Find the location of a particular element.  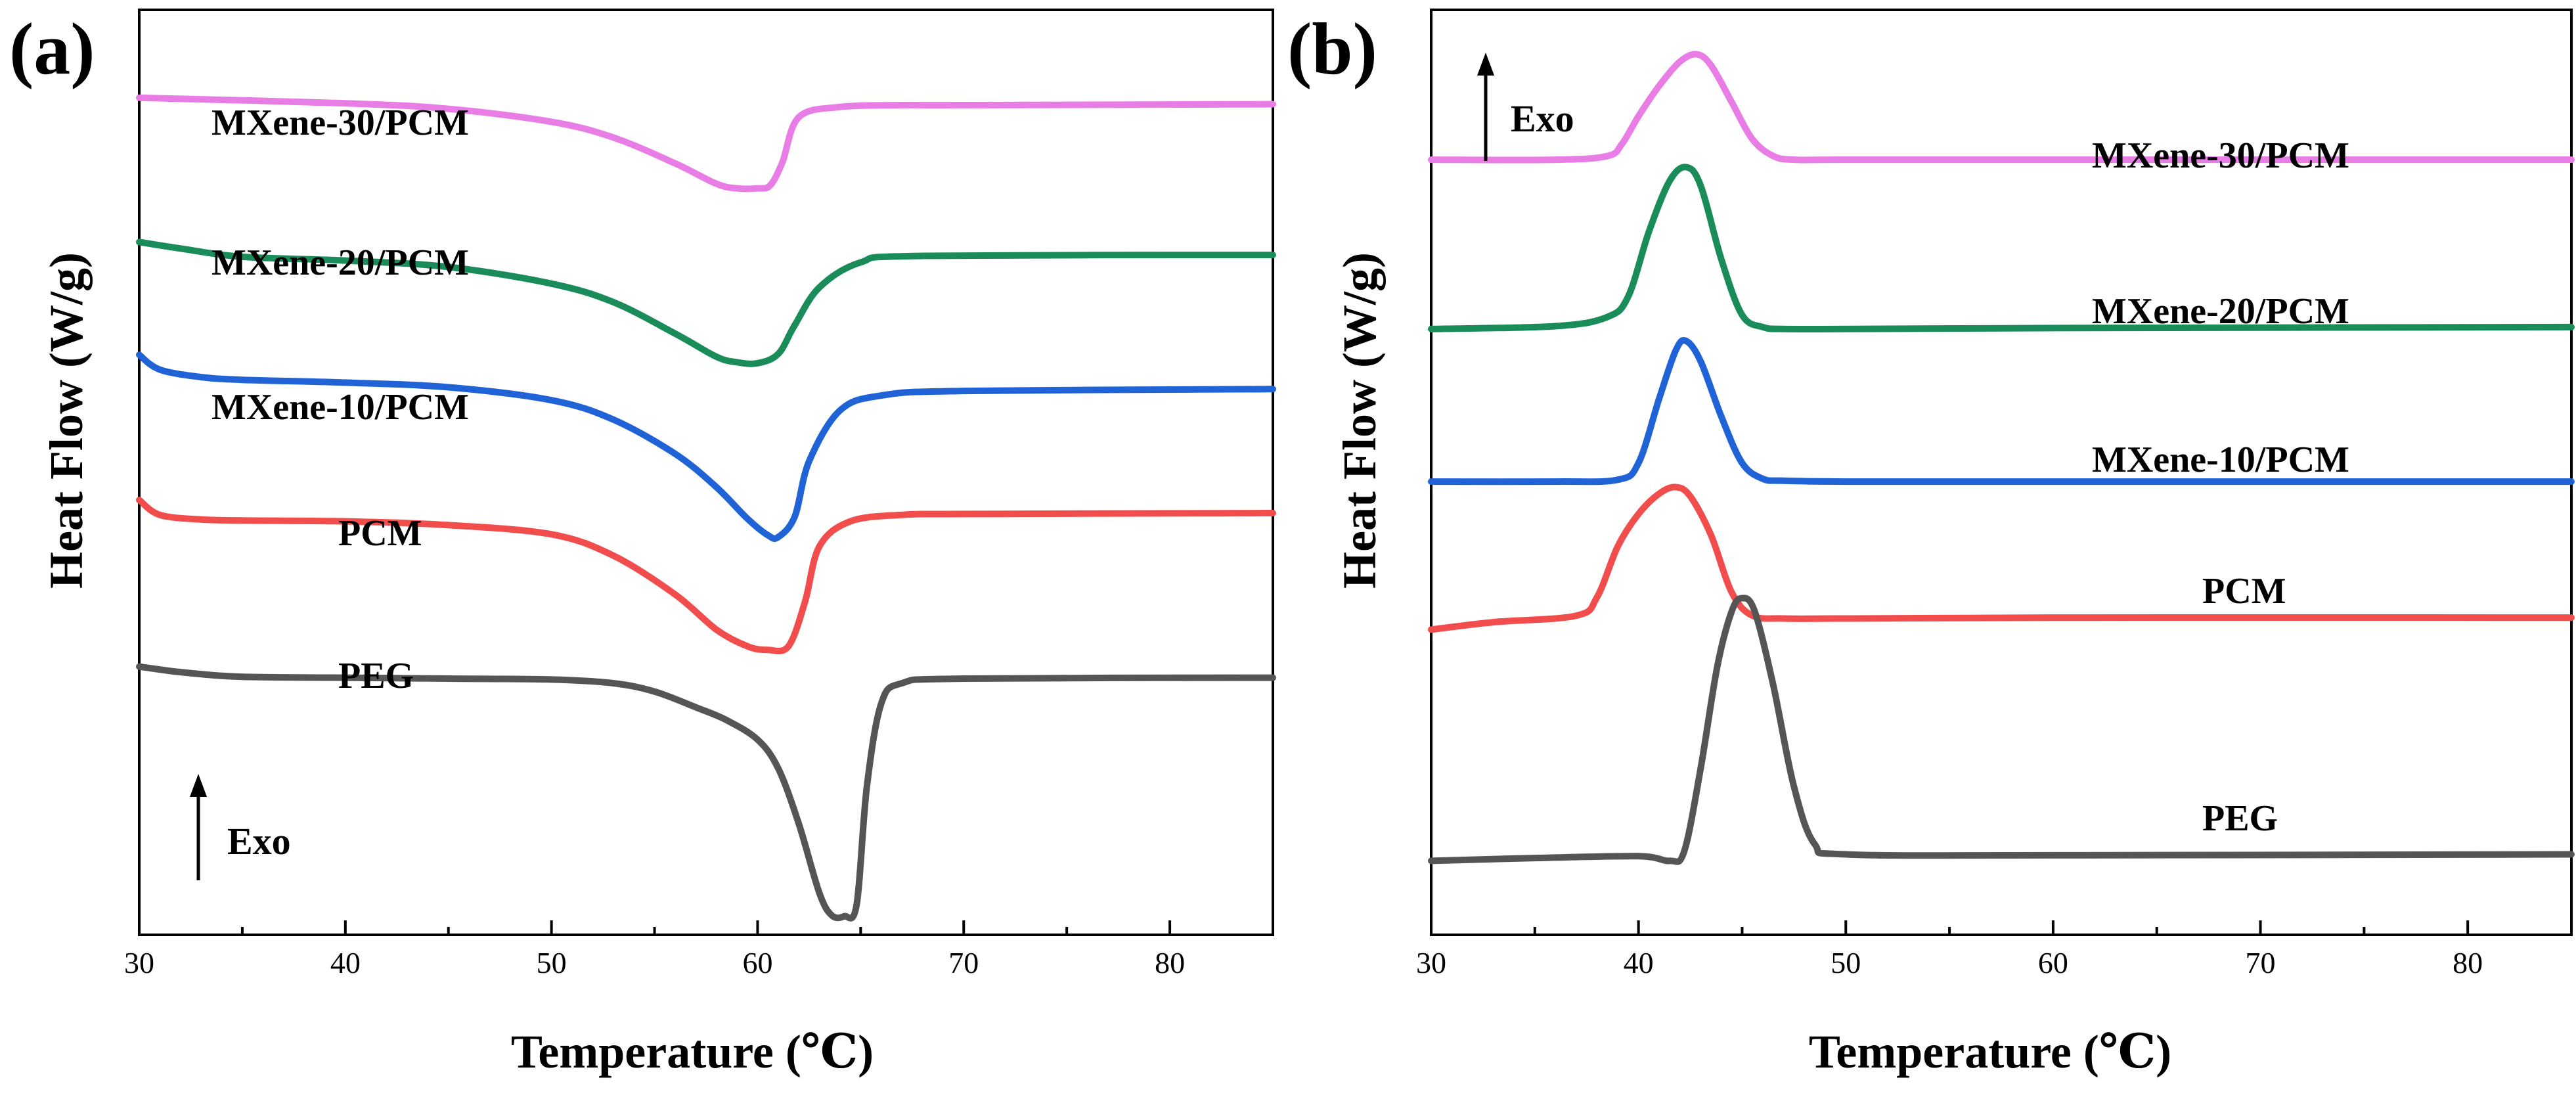

panel-b-label-mxene-10-pcm: MXene-10/PCM is located at coordinates (2220, 459).